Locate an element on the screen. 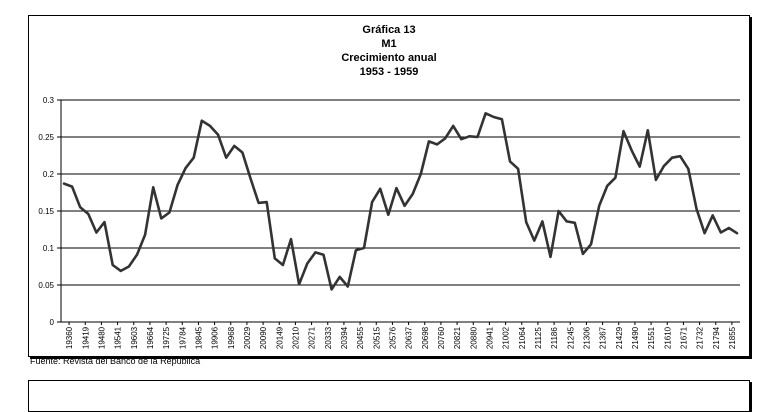 Image resolution: width=774 pixels, height=412 pixels. x-tick-label: 19784 is located at coordinates (182, 337).